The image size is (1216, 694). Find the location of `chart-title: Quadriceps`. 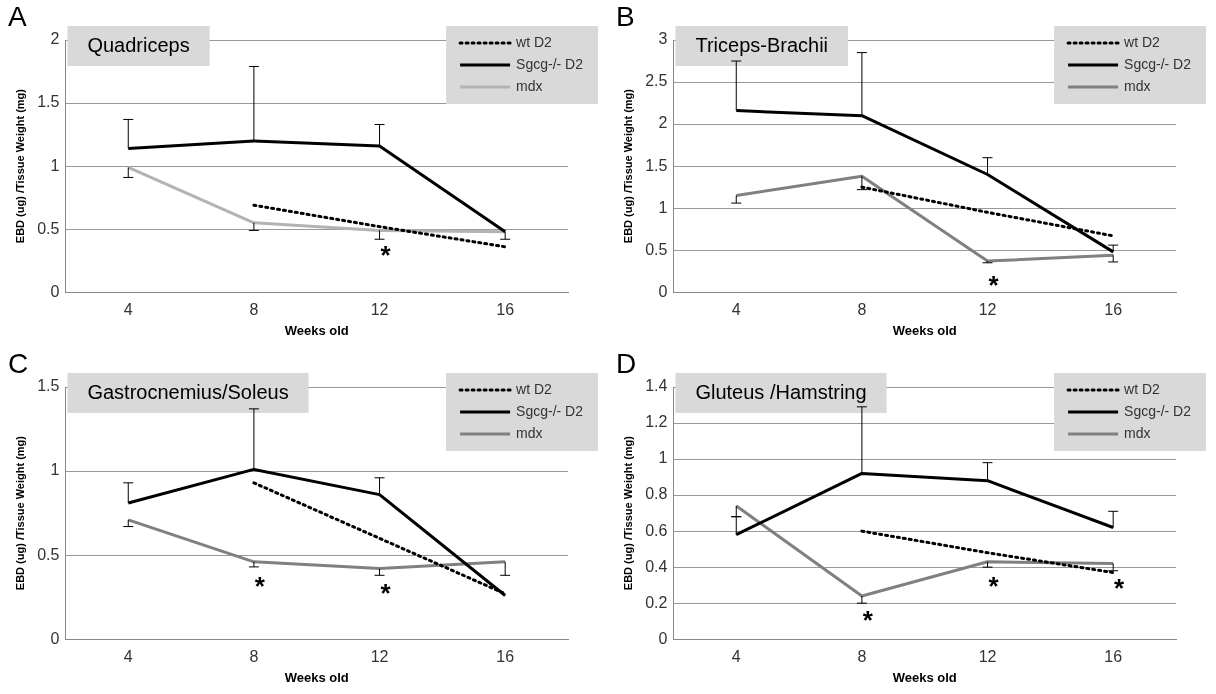

chart-title: Quadriceps is located at coordinates (138, 44).